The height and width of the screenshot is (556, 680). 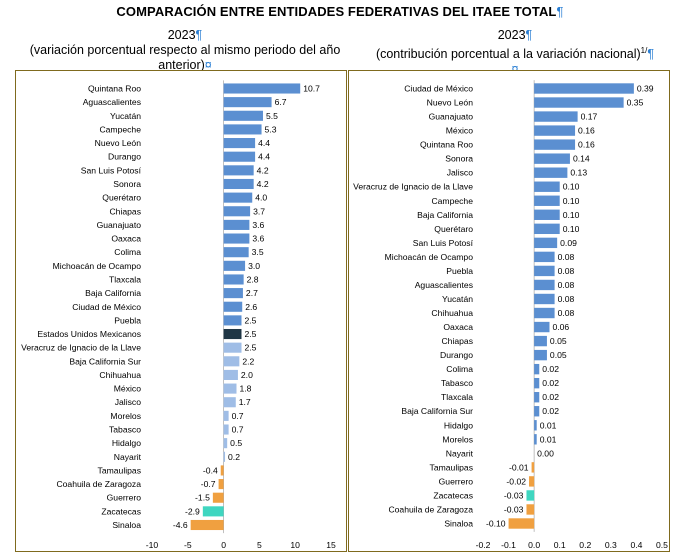 I want to click on category-label: Nuevo León, so click(x=118, y=143).